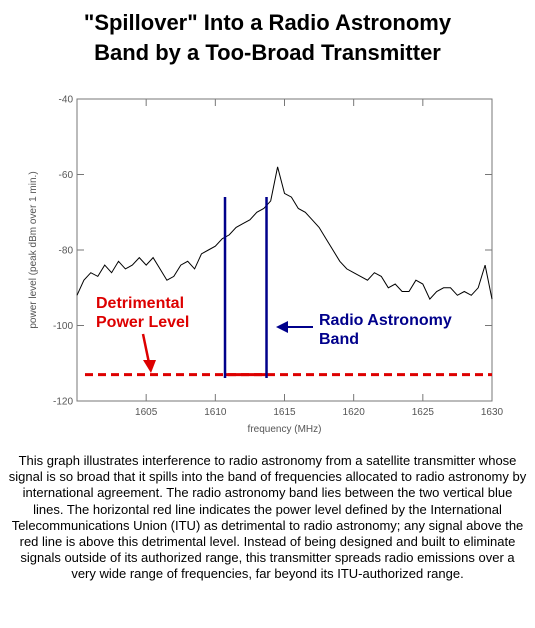 The width and height of the screenshot is (535, 628). Describe the element at coordinates (339, 339) in the screenshot. I see `annotation-text: Band` at that location.